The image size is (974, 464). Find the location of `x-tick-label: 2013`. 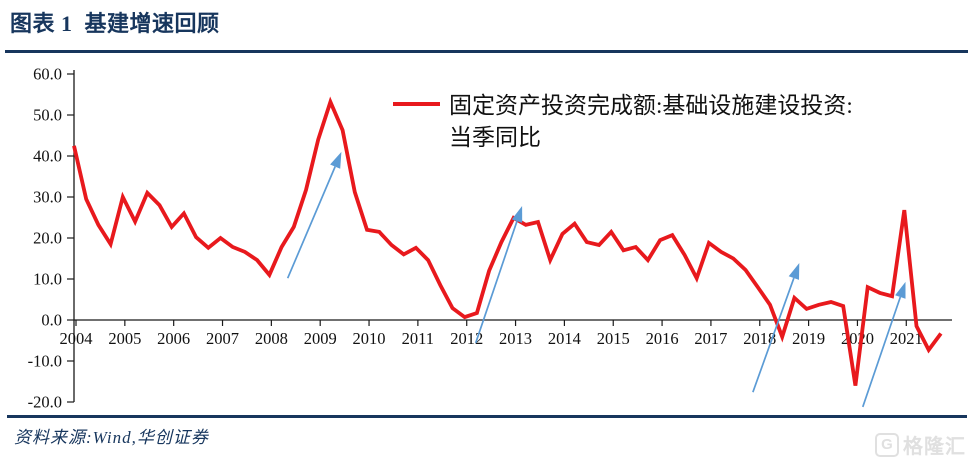

x-tick-label: 2013 is located at coordinates (515, 338).